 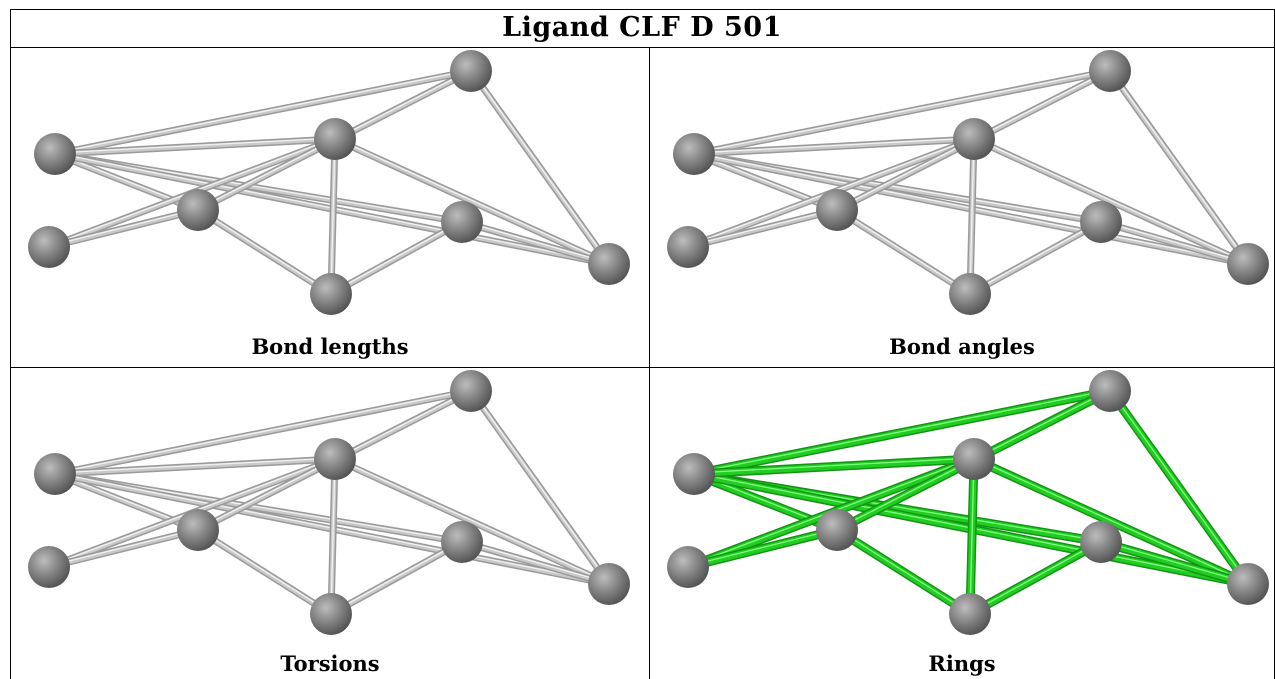 What do you see at coordinates (649, 363) in the screenshot?
I see `column-divider` at bounding box center [649, 363].